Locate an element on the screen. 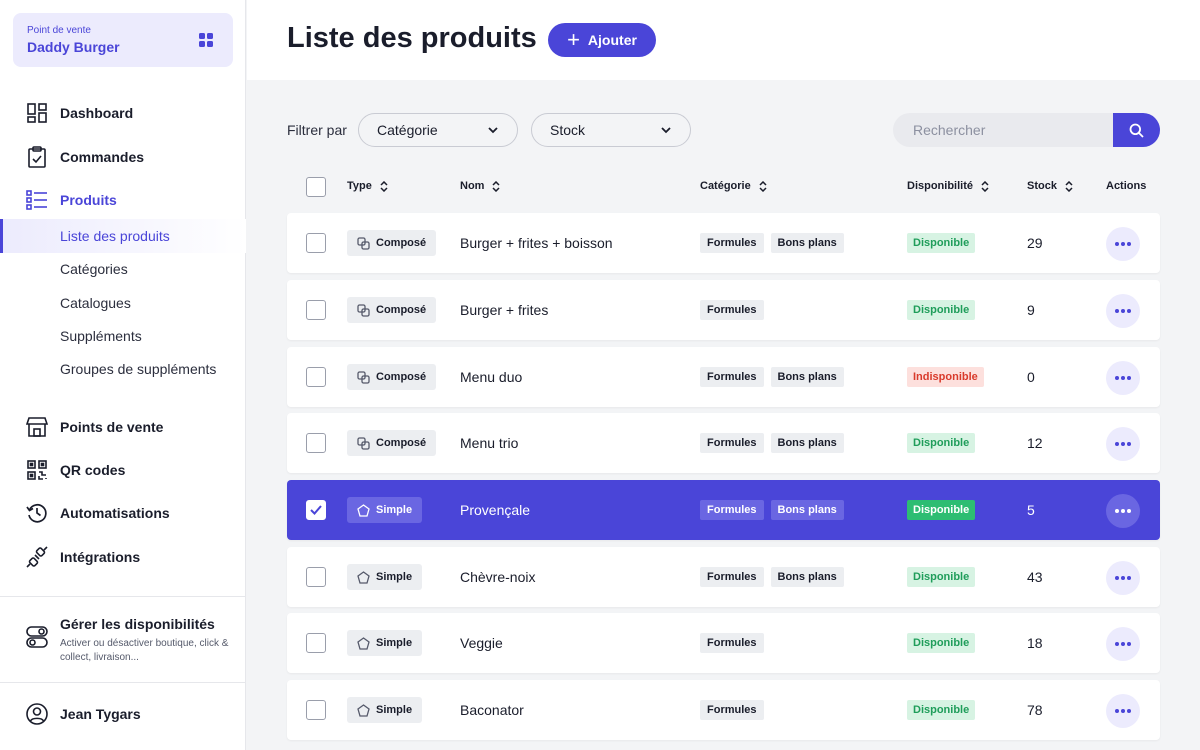  table-row: Simple Baconator Formules Disponible 78 is located at coordinates (723, 710).